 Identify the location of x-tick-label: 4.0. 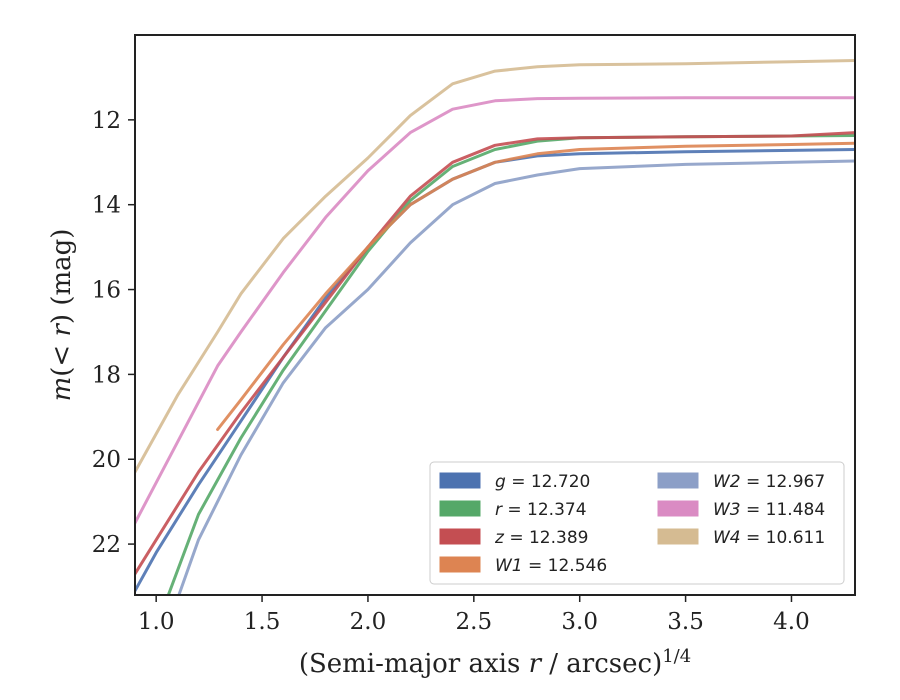
(791, 622).